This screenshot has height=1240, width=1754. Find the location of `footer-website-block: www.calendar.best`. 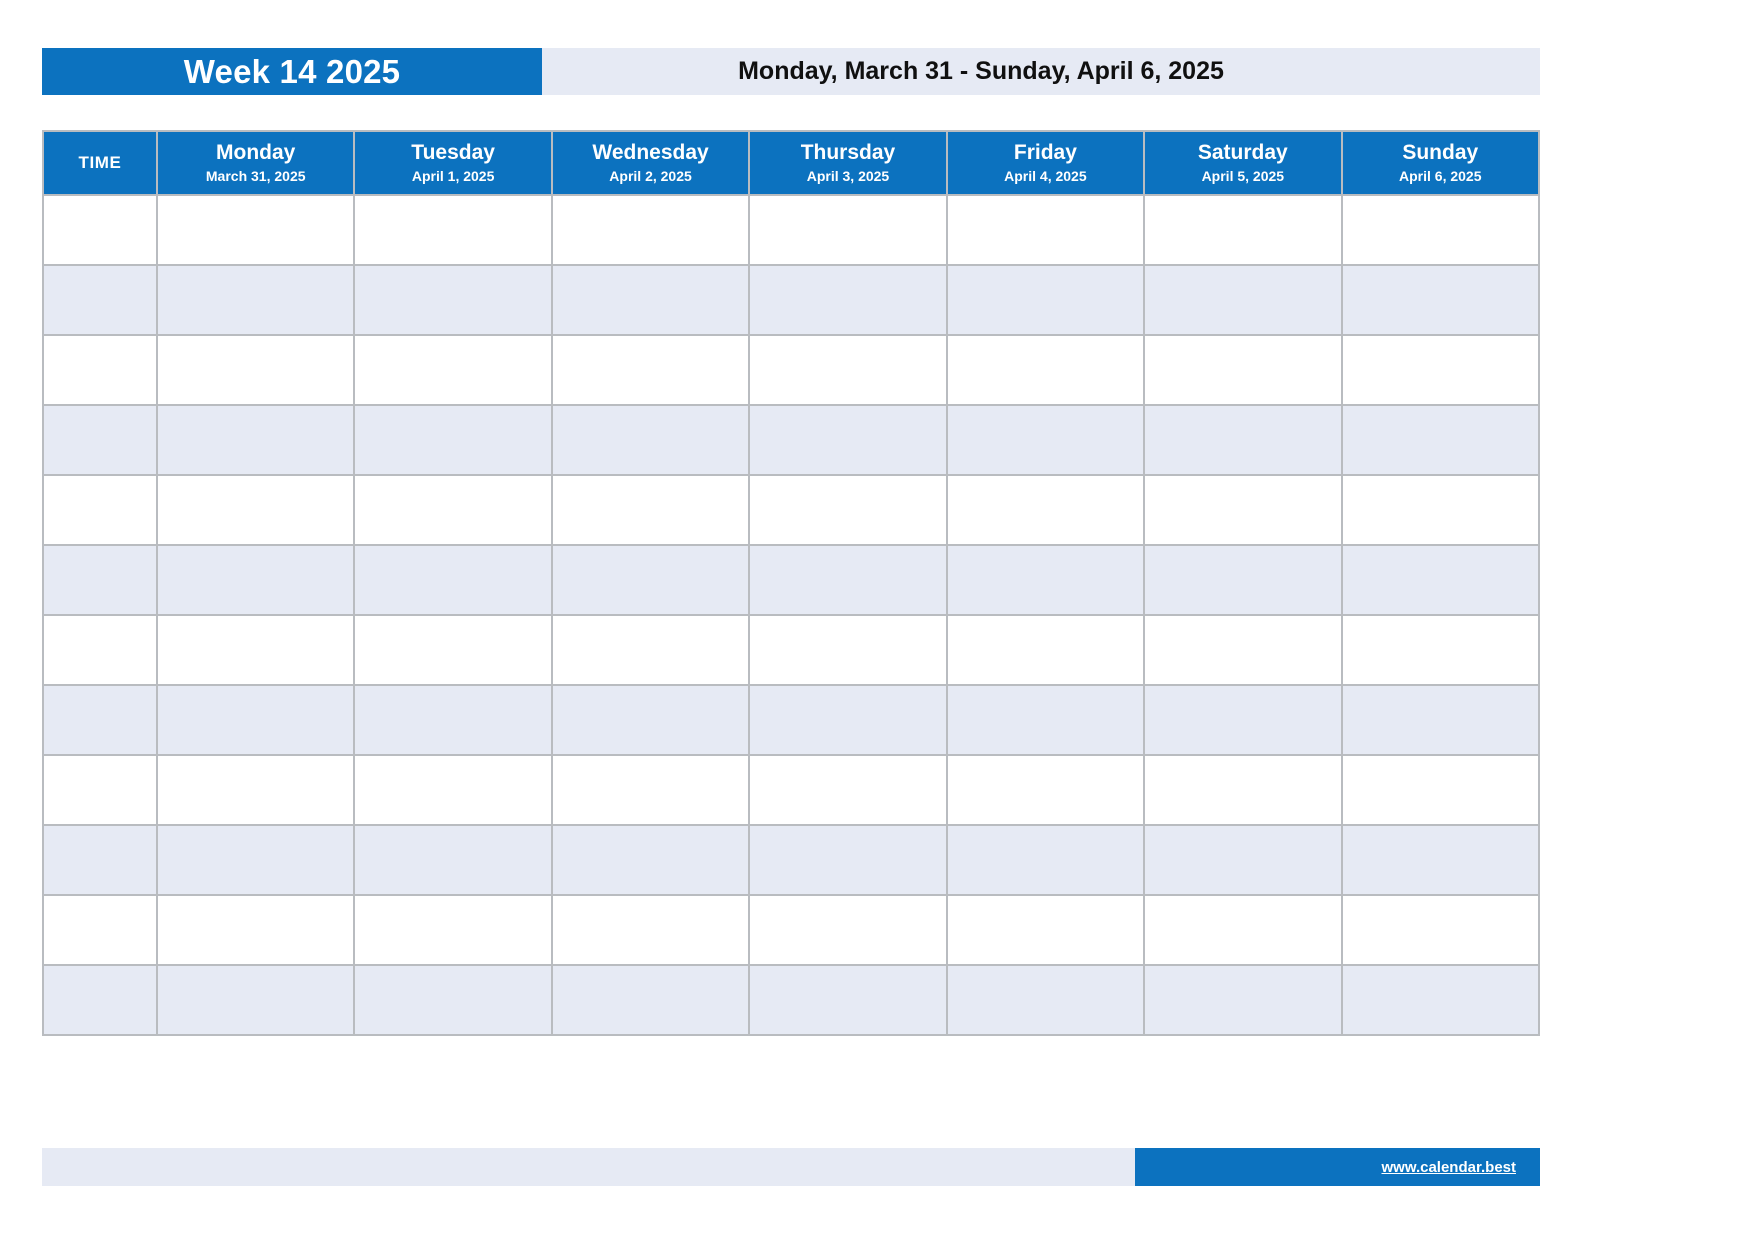

footer-website-block: www.calendar.best is located at coordinates (1337, 1167).